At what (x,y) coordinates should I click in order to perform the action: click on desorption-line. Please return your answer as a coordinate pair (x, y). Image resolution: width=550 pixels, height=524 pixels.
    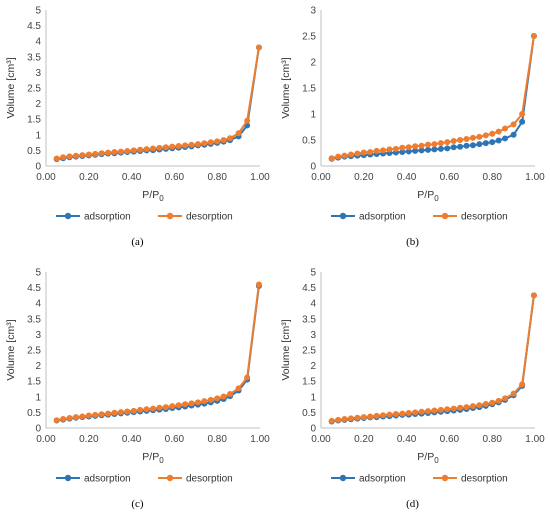
    Looking at the image, I should click on (158, 353).